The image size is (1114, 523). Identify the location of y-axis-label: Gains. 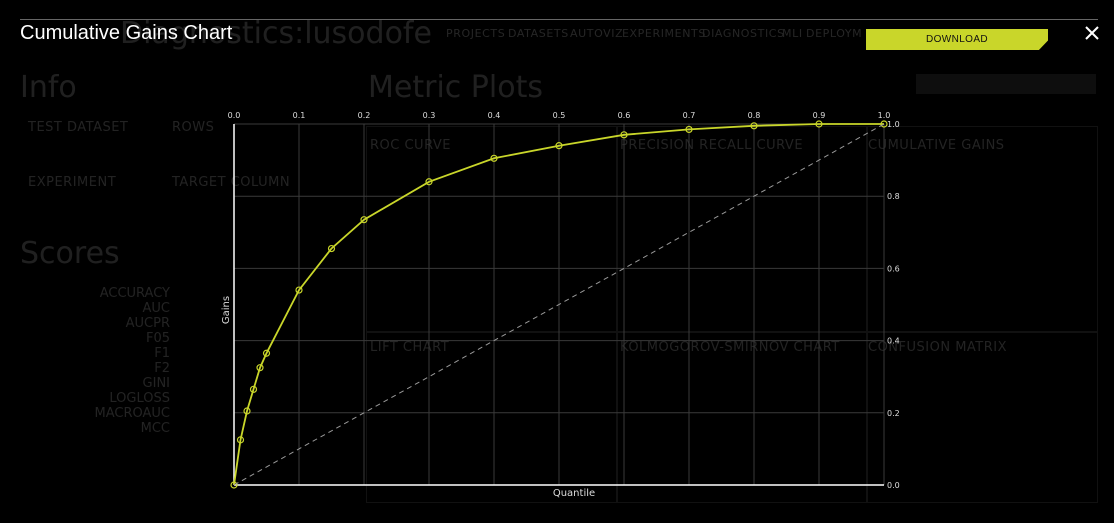
(226, 310).